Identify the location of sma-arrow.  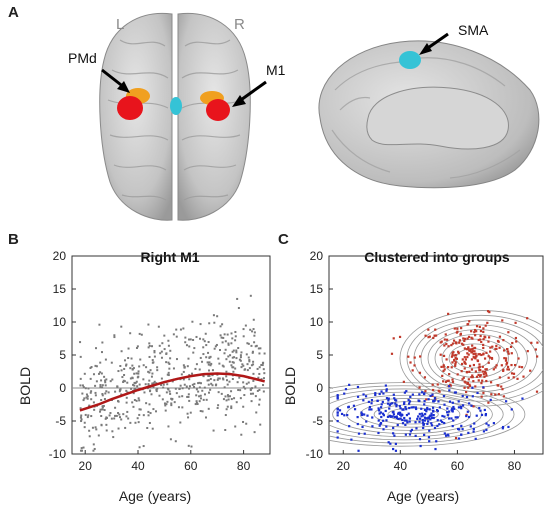
(434, 43).